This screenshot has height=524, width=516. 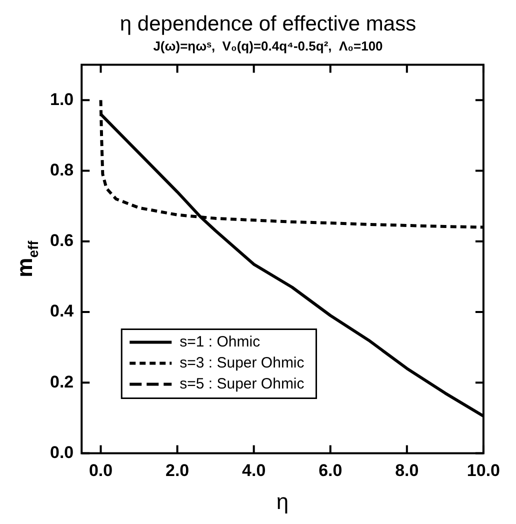 I want to click on x-tick-label: 10.0, so click(x=483, y=470).